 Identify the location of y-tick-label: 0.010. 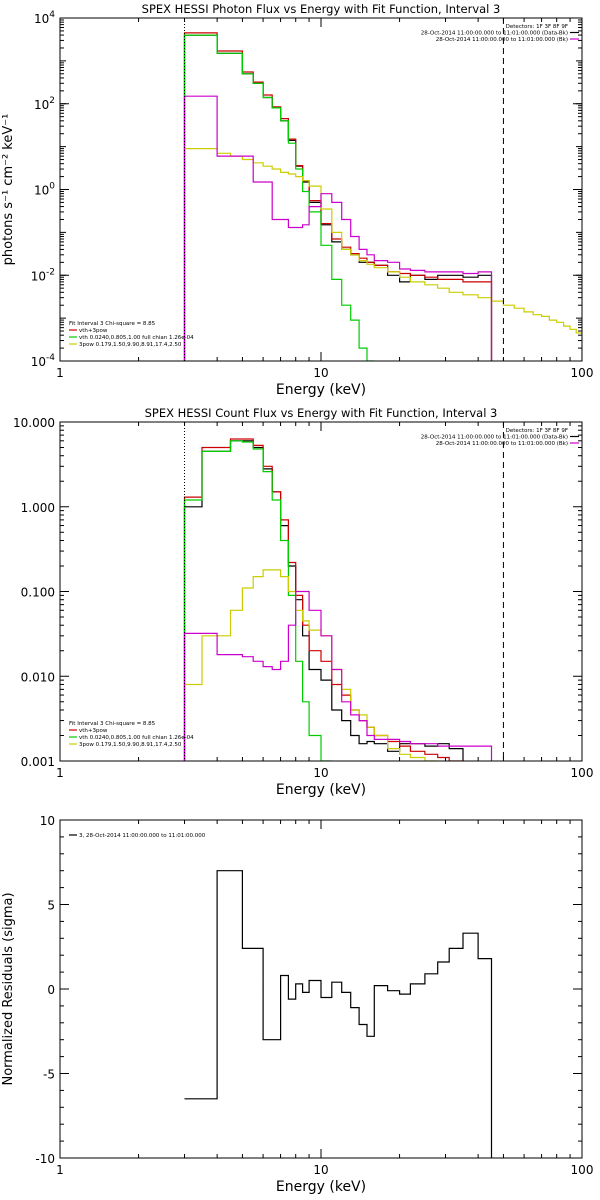
(38, 677).